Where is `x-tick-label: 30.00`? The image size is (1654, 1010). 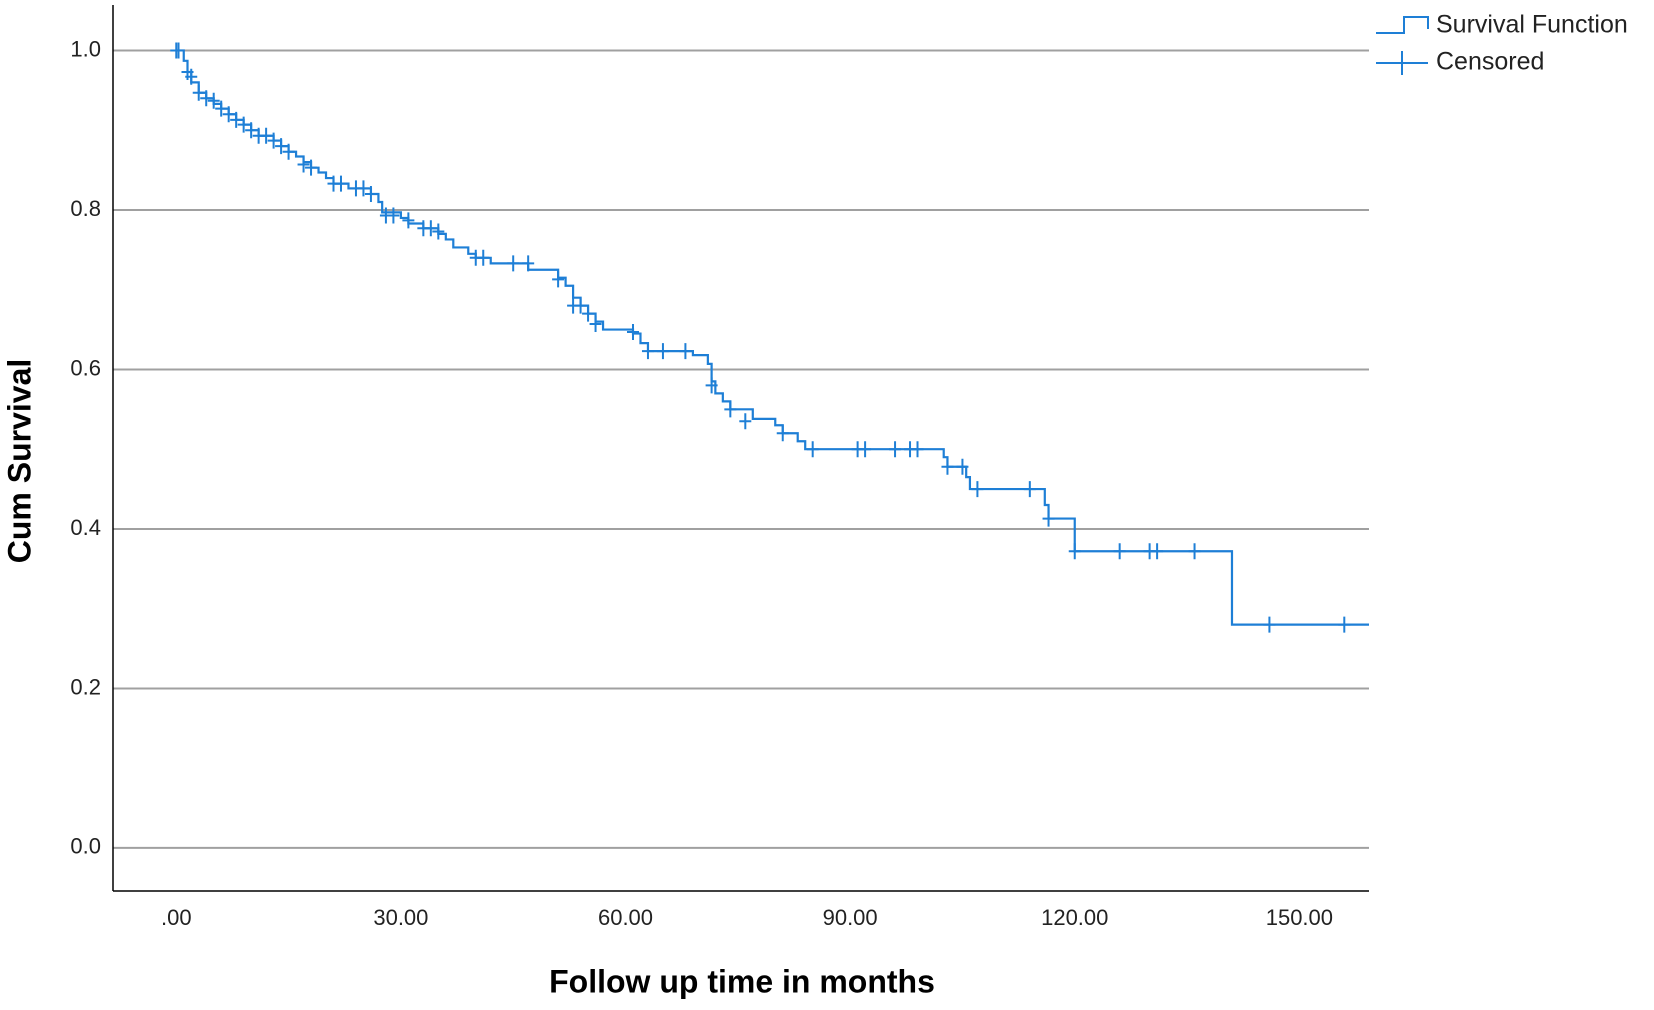
x-tick-label: 30.00 is located at coordinates (400, 917).